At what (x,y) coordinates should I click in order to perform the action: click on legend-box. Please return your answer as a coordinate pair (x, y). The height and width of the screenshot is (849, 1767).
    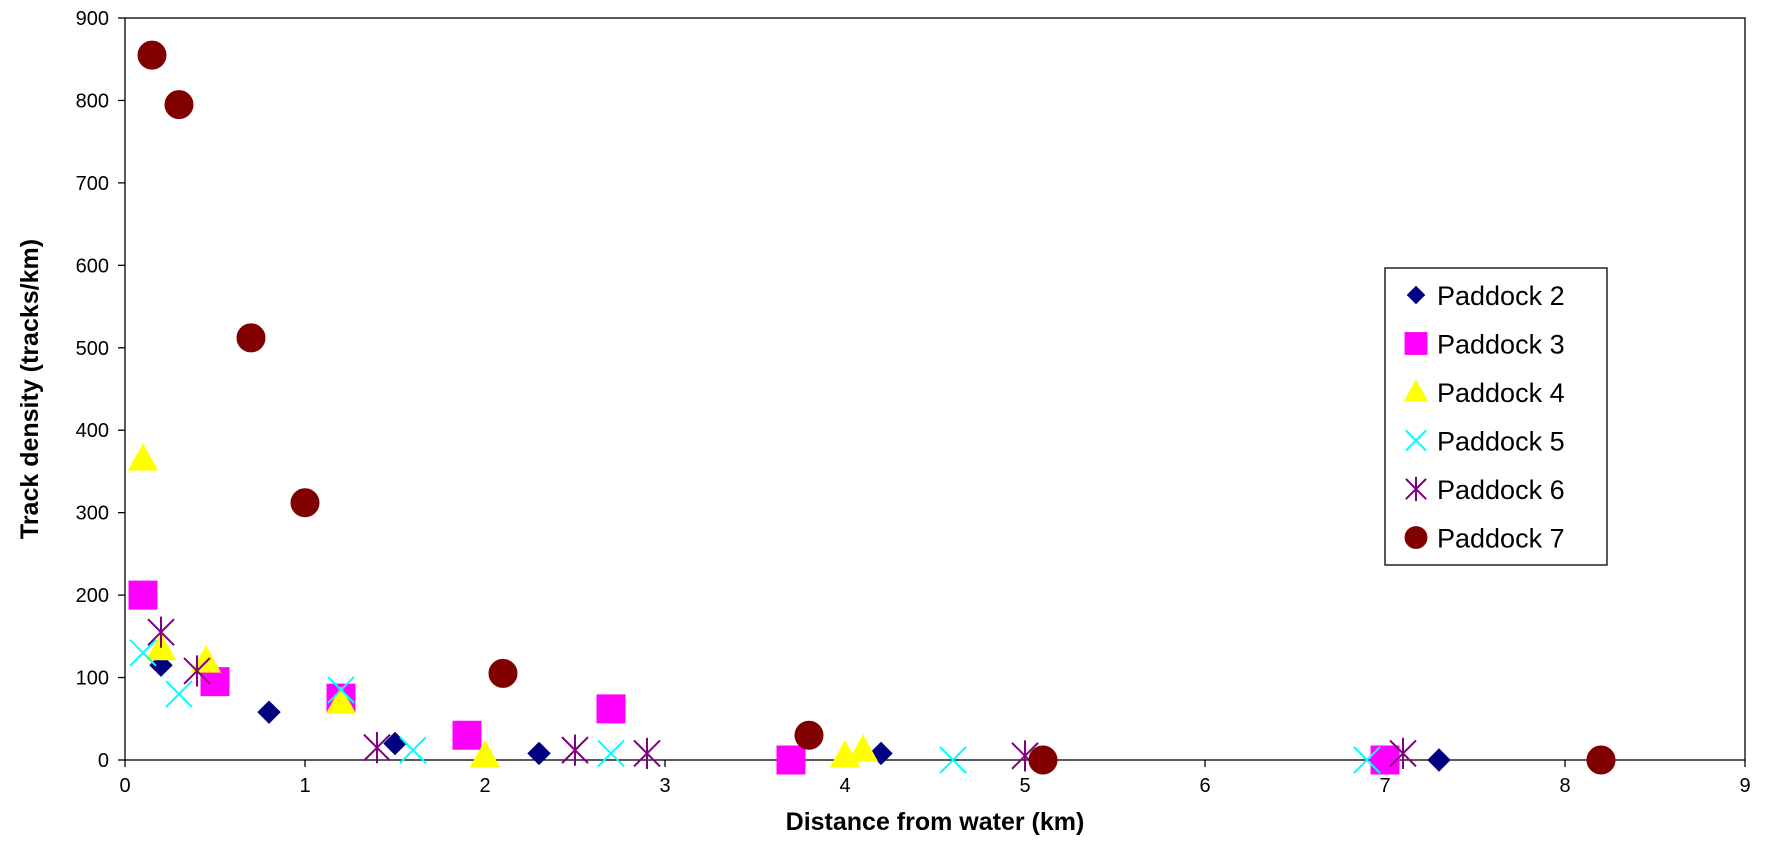
    Looking at the image, I should click on (1496, 416).